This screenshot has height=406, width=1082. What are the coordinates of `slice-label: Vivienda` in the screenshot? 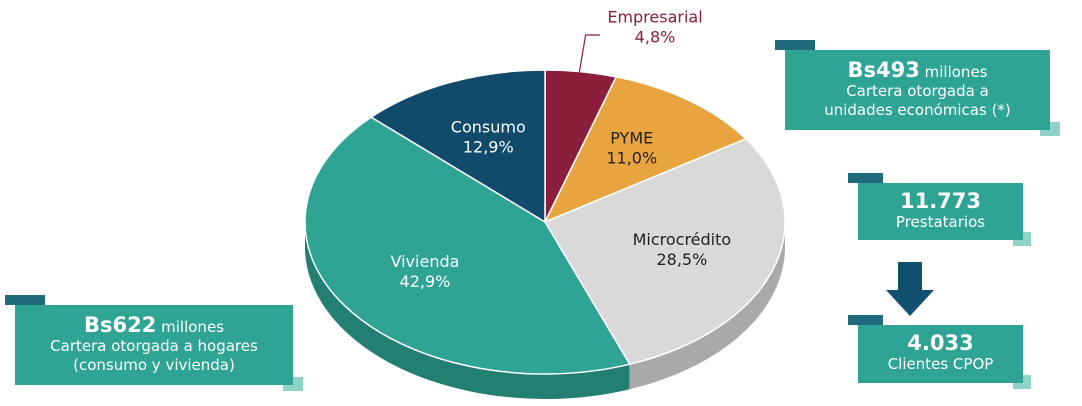 It's located at (425, 261).